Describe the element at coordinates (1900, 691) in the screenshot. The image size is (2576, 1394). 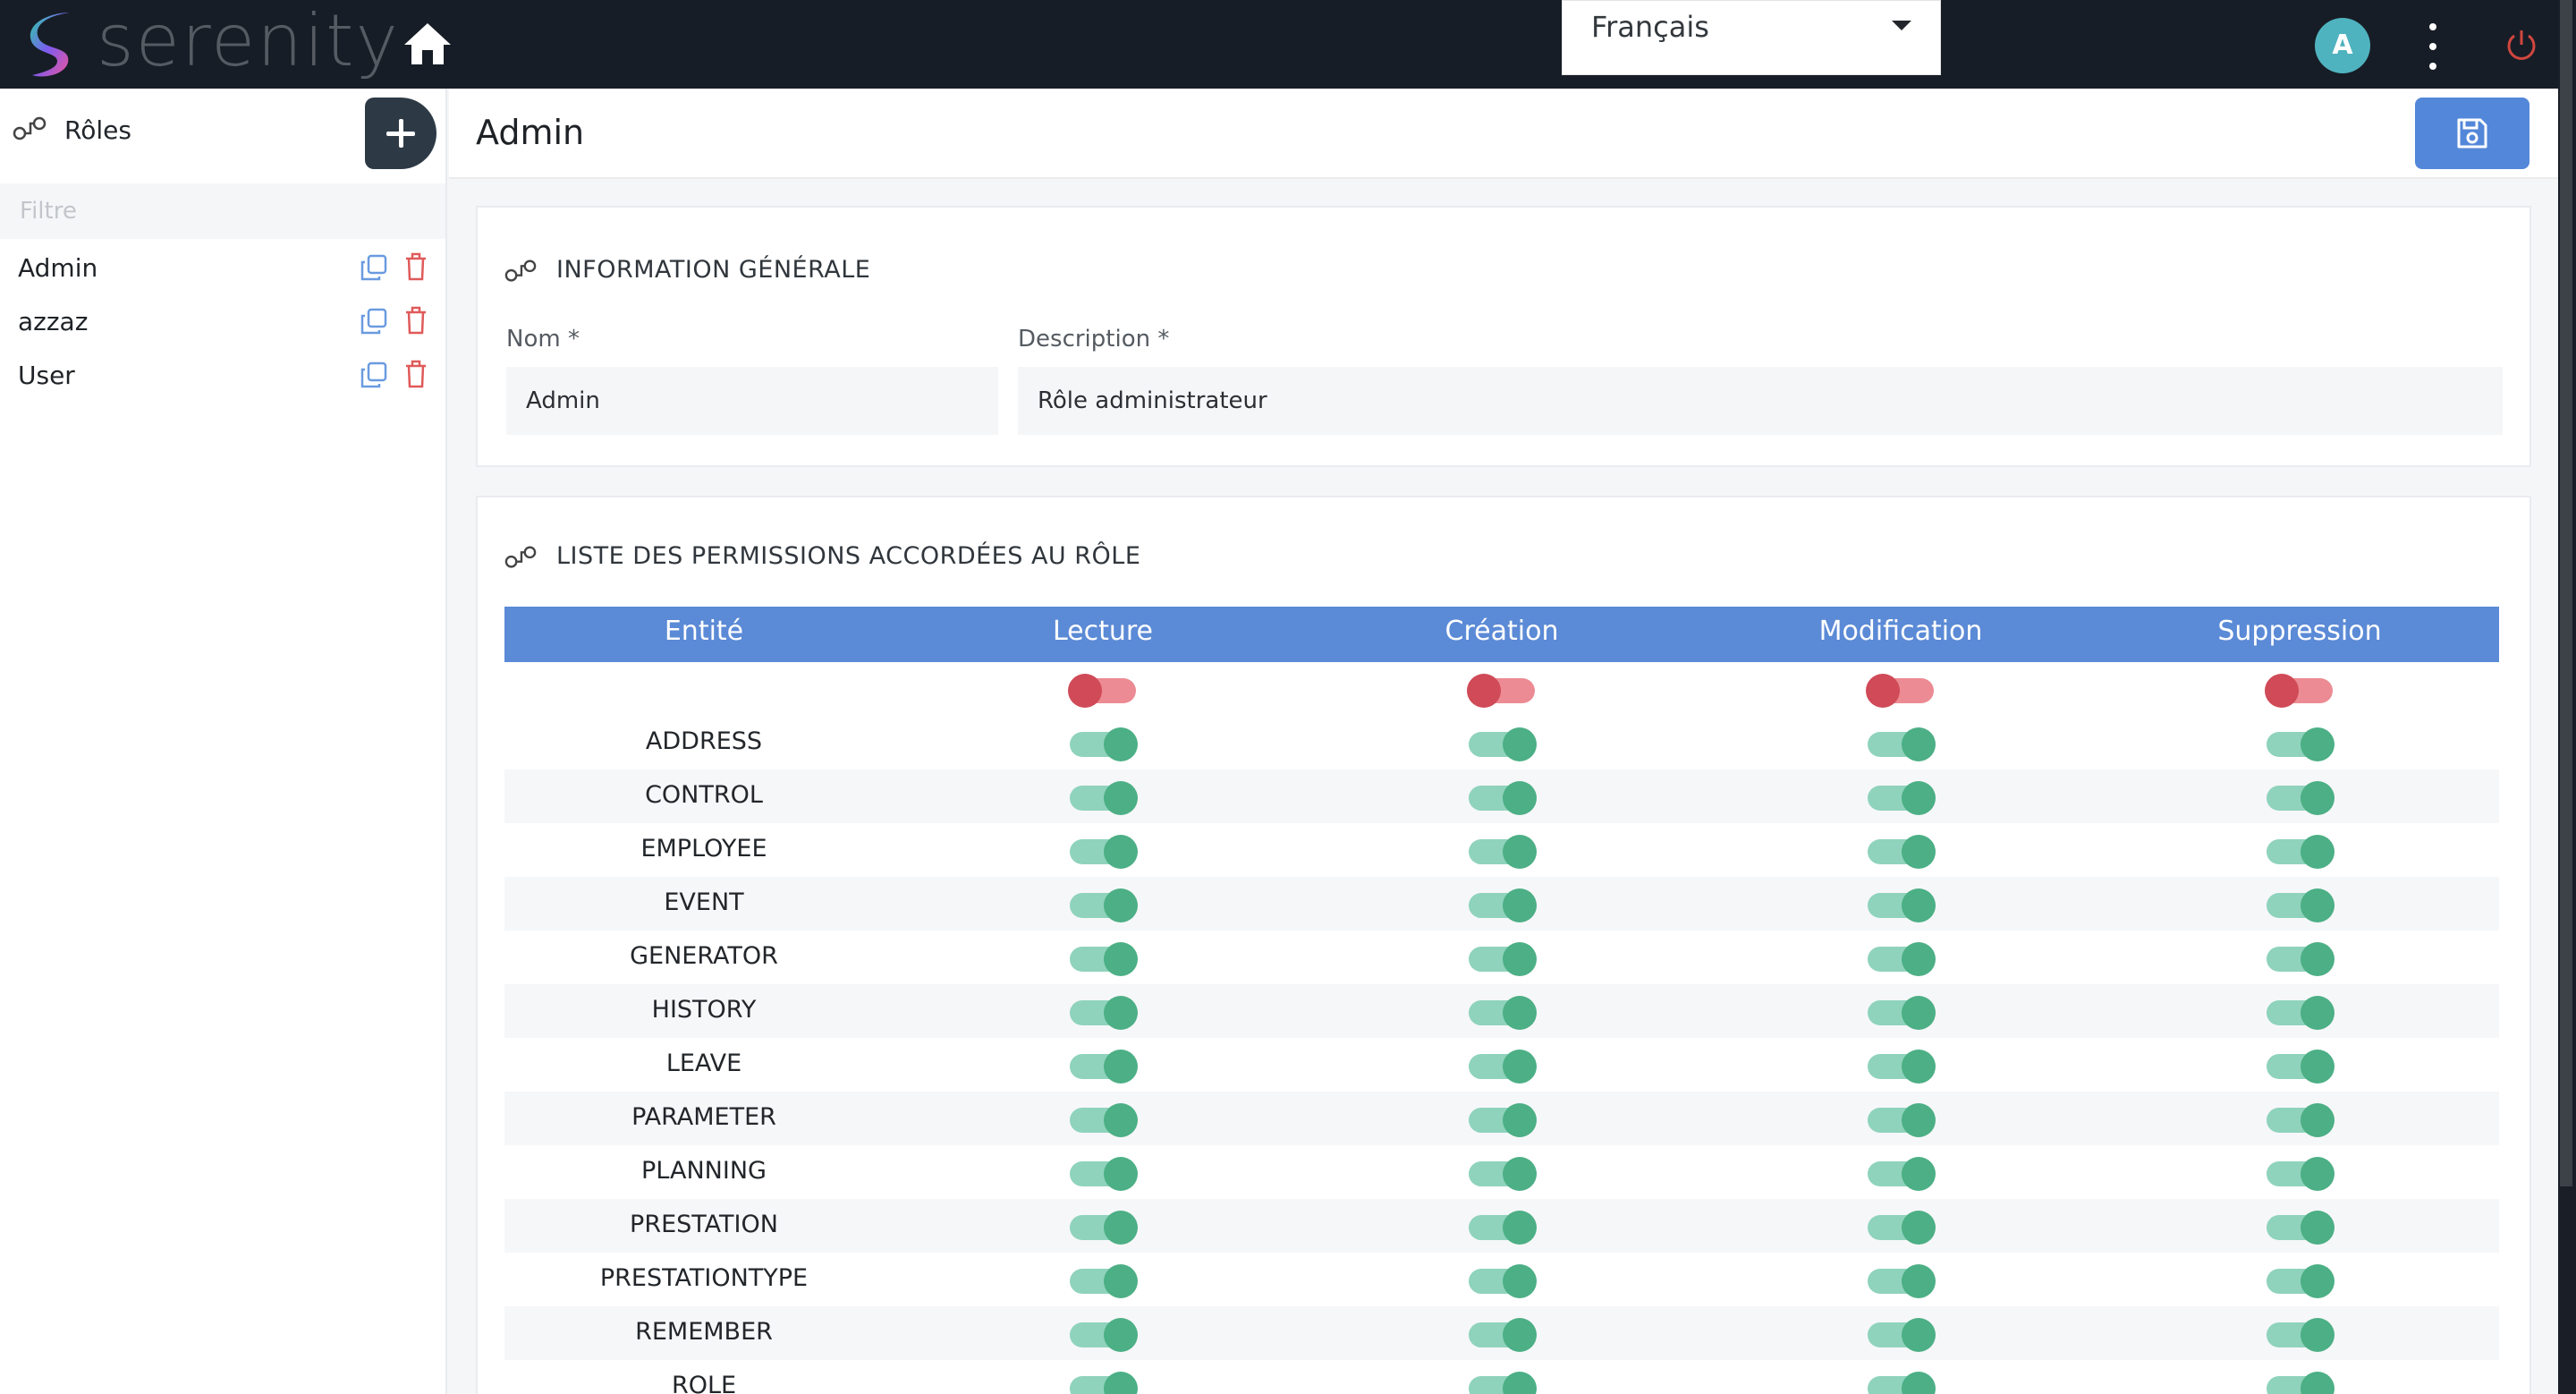
I see `toggle-all-update` at that location.